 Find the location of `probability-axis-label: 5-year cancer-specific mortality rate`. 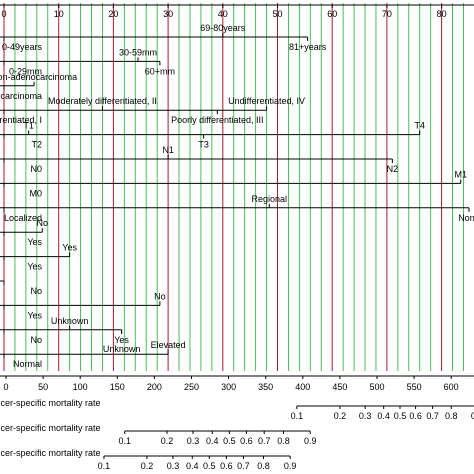

probability-axis-label: 5-year cancer-specific mortality rate is located at coordinates (50, 453).